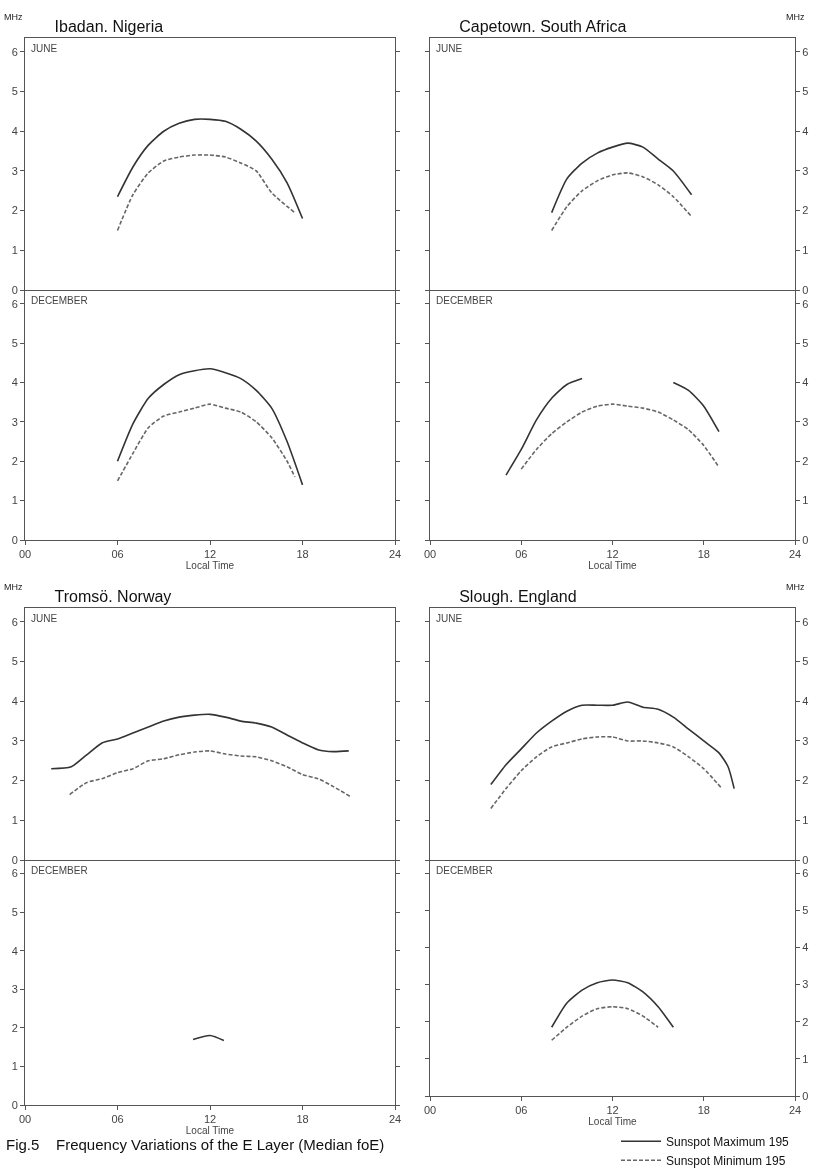  What do you see at coordinates (195, 1144) in the screenshot?
I see `caption: Fig.5 Frequency Variations of the E Layer (Median foE)` at bounding box center [195, 1144].